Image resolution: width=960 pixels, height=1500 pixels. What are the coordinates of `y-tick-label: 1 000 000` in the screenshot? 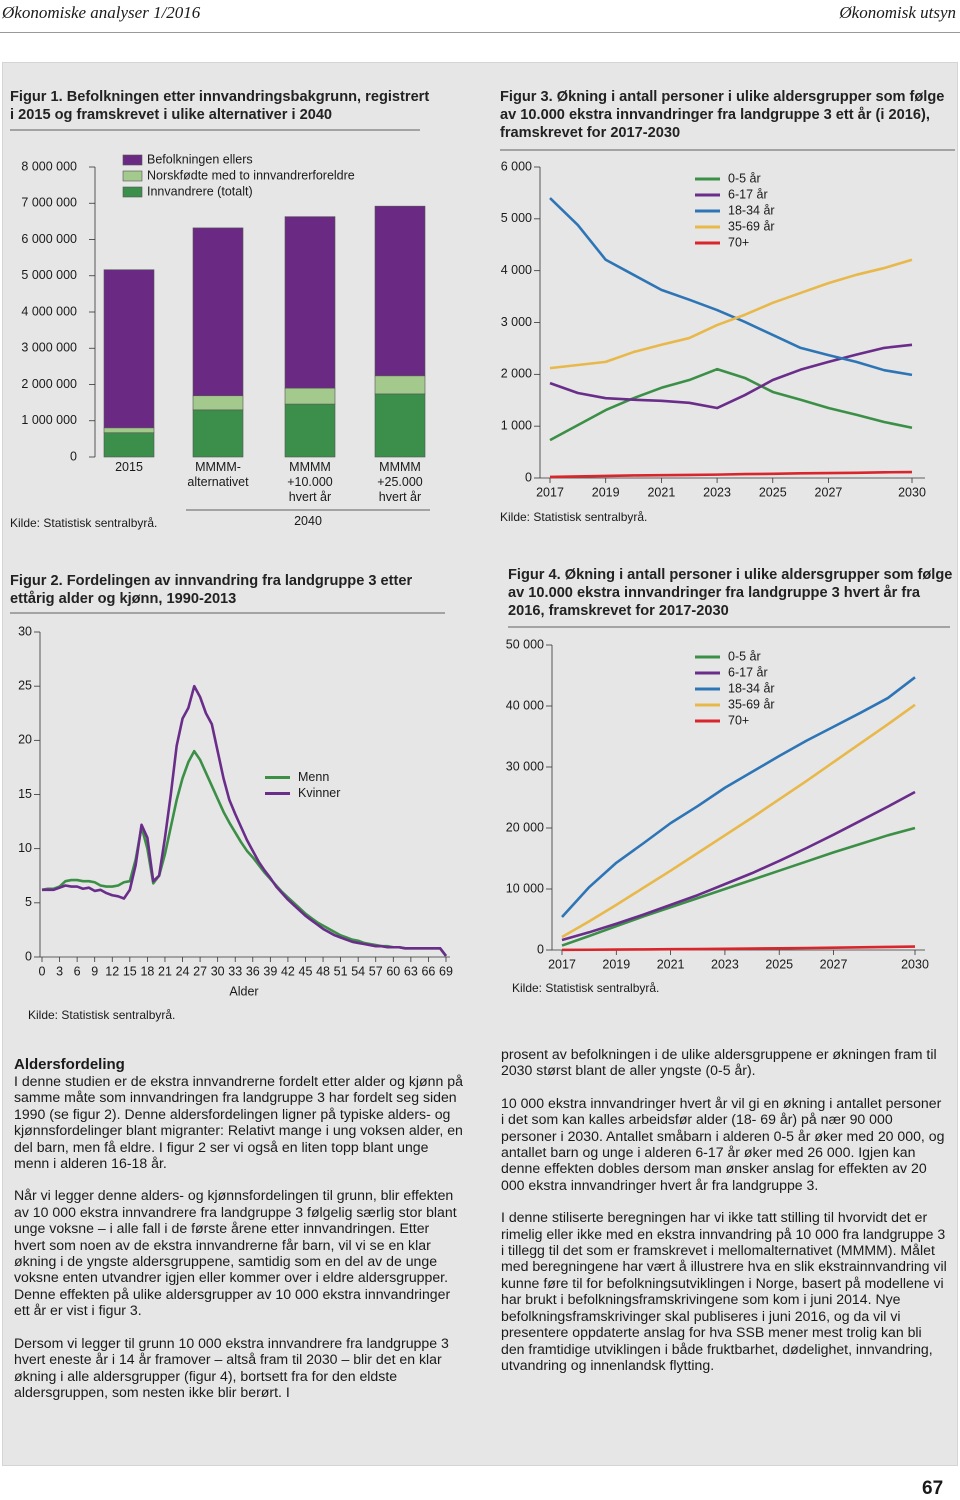 It's located at (49, 420).